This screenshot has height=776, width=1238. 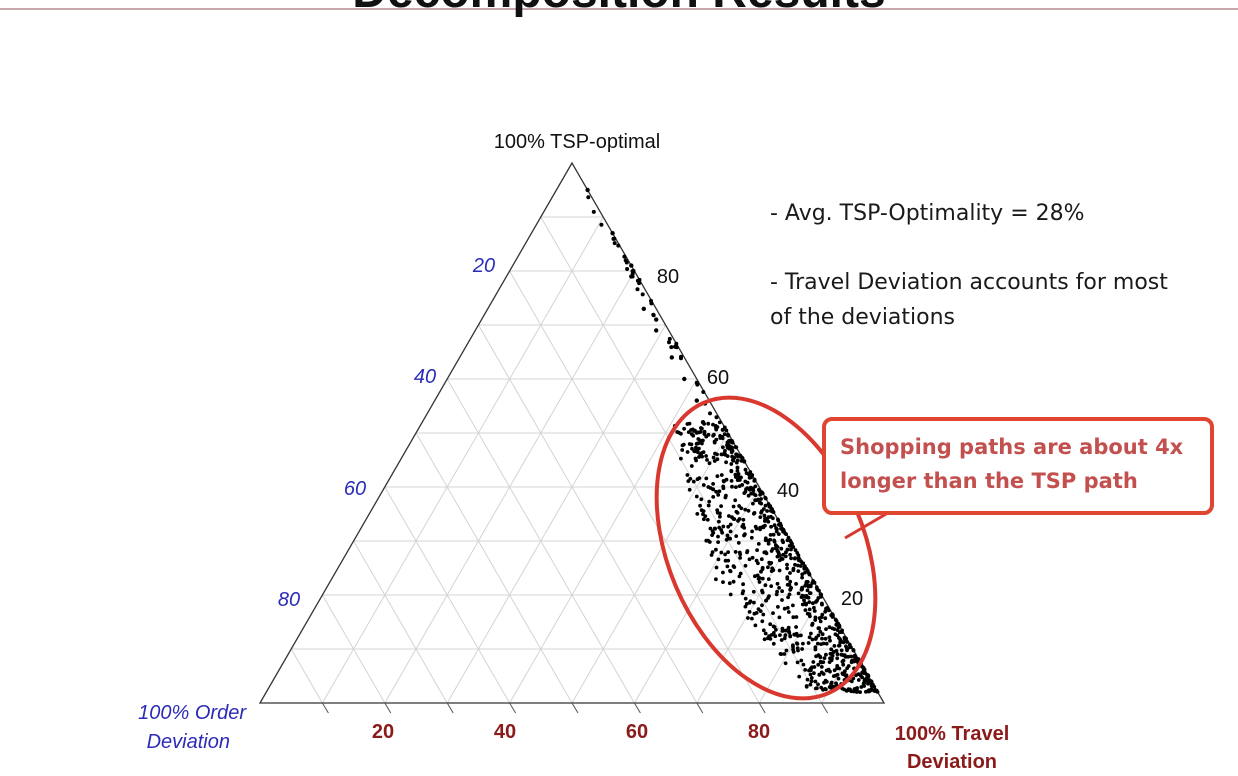 What do you see at coordinates (952, 762) in the screenshot?
I see `vertex-label-right-line2: Deviation` at bounding box center [952, 762].